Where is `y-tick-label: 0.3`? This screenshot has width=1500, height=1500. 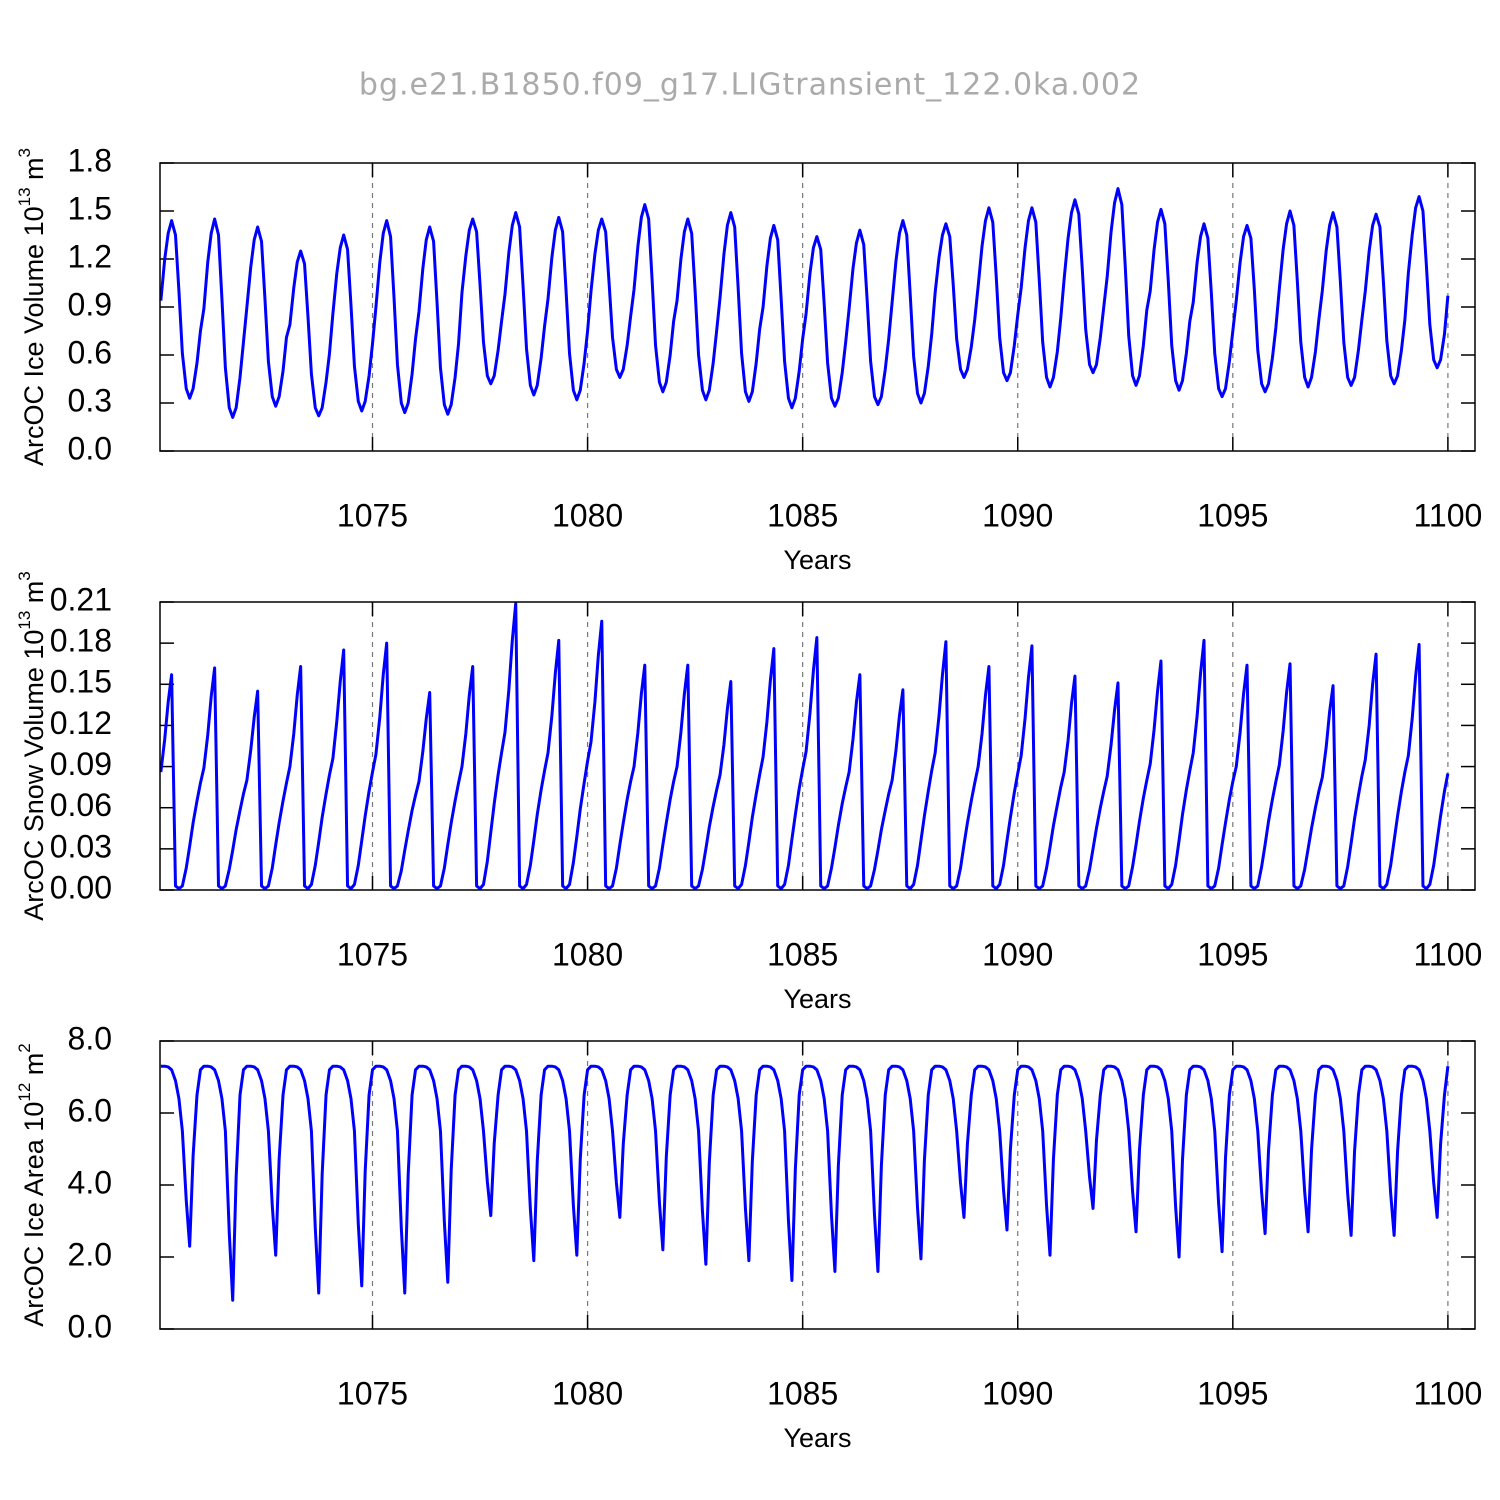 y-tick-label: 0.3 is located at coordinates (90, 400).